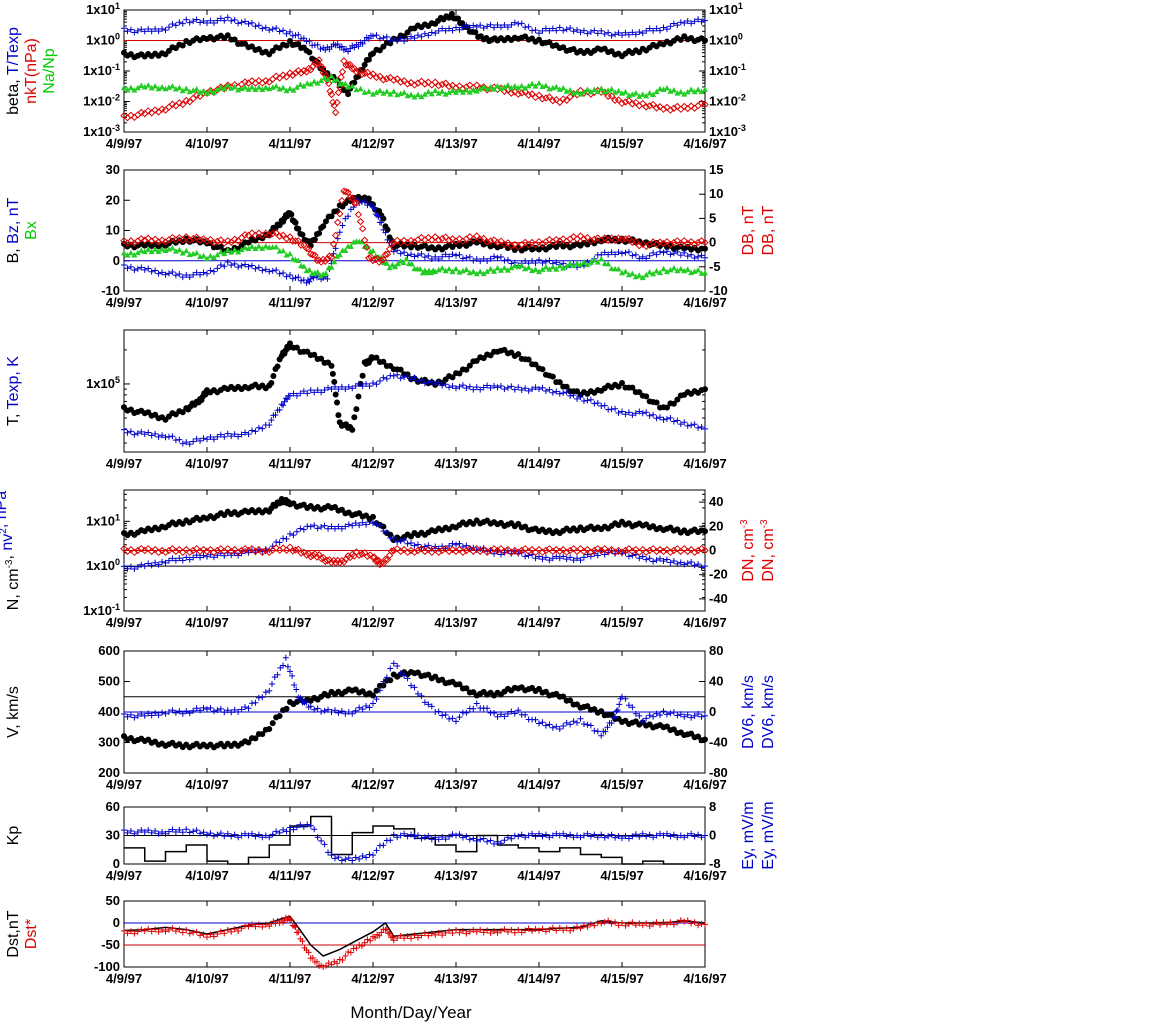 This screenshot has height=1024, width=1152. Describe the element at coordinates (290, 622) in the screenshot. I see `x-tick-label: 4/11/97` at that location.